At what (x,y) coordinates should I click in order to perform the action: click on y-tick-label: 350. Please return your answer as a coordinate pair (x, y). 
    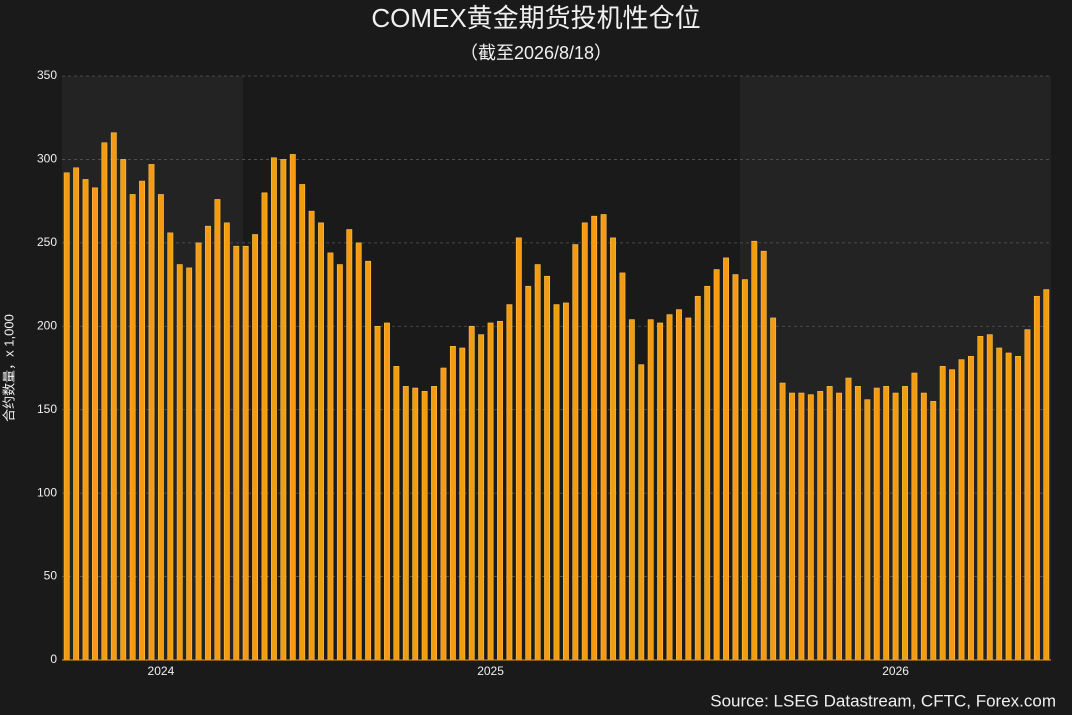
    Looking at the image, I should click on (47, 75).